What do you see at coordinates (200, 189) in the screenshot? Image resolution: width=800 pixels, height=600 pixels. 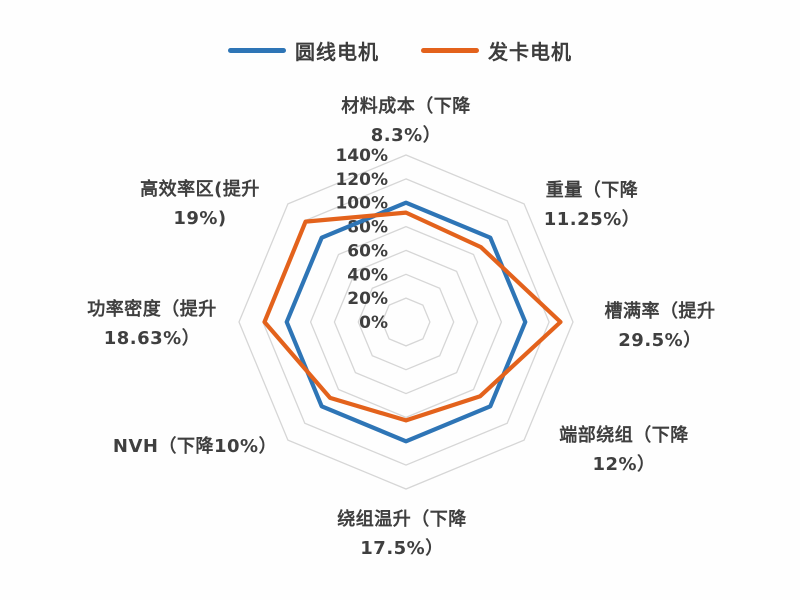 I see `axis-label-line: 高效率区(提升` at bounding box center [200, 189].